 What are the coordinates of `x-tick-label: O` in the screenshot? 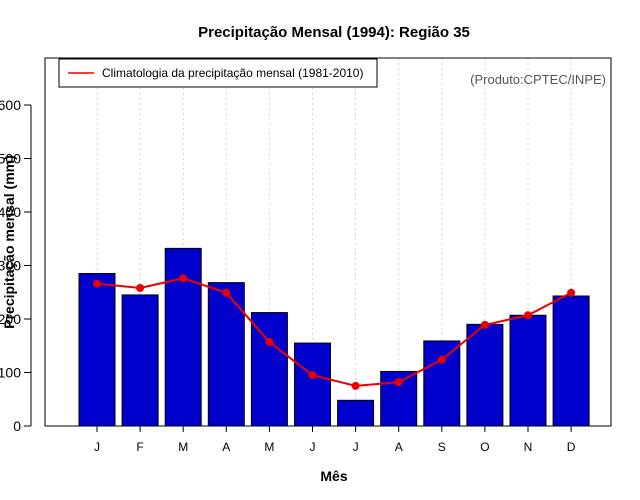 It's located at (484, 447).